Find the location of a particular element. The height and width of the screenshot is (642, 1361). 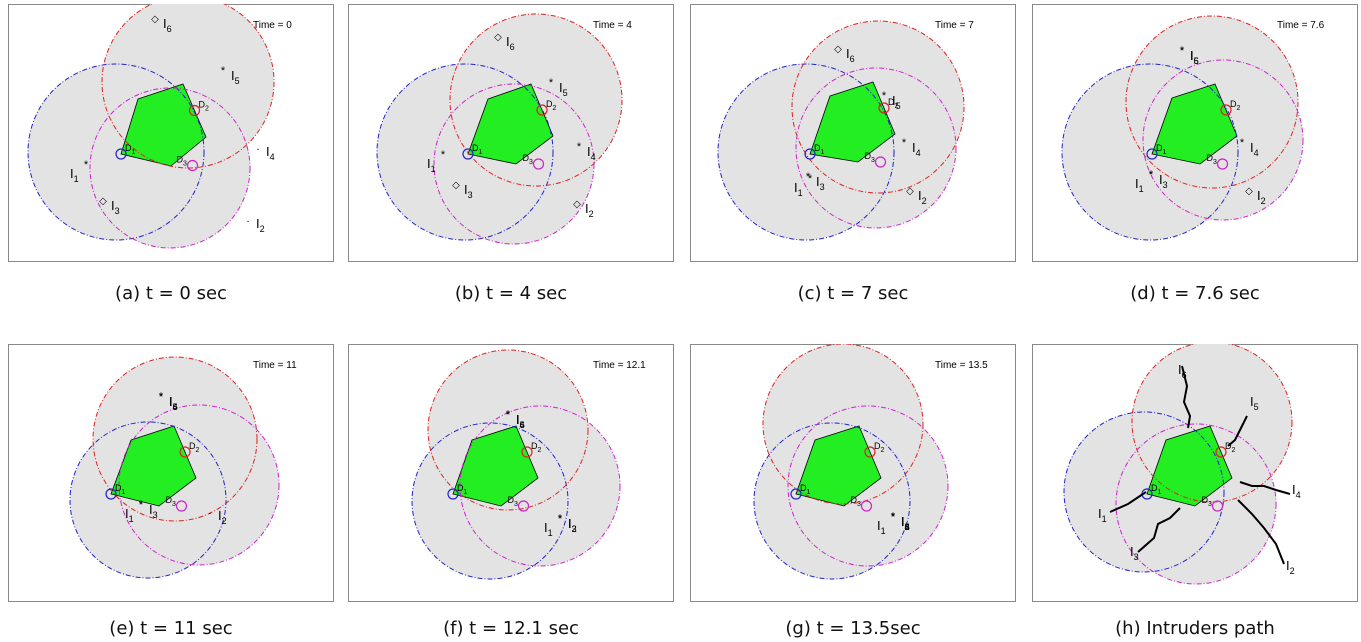

time-readout: Time = 4 is located at coordinates (612, 25).